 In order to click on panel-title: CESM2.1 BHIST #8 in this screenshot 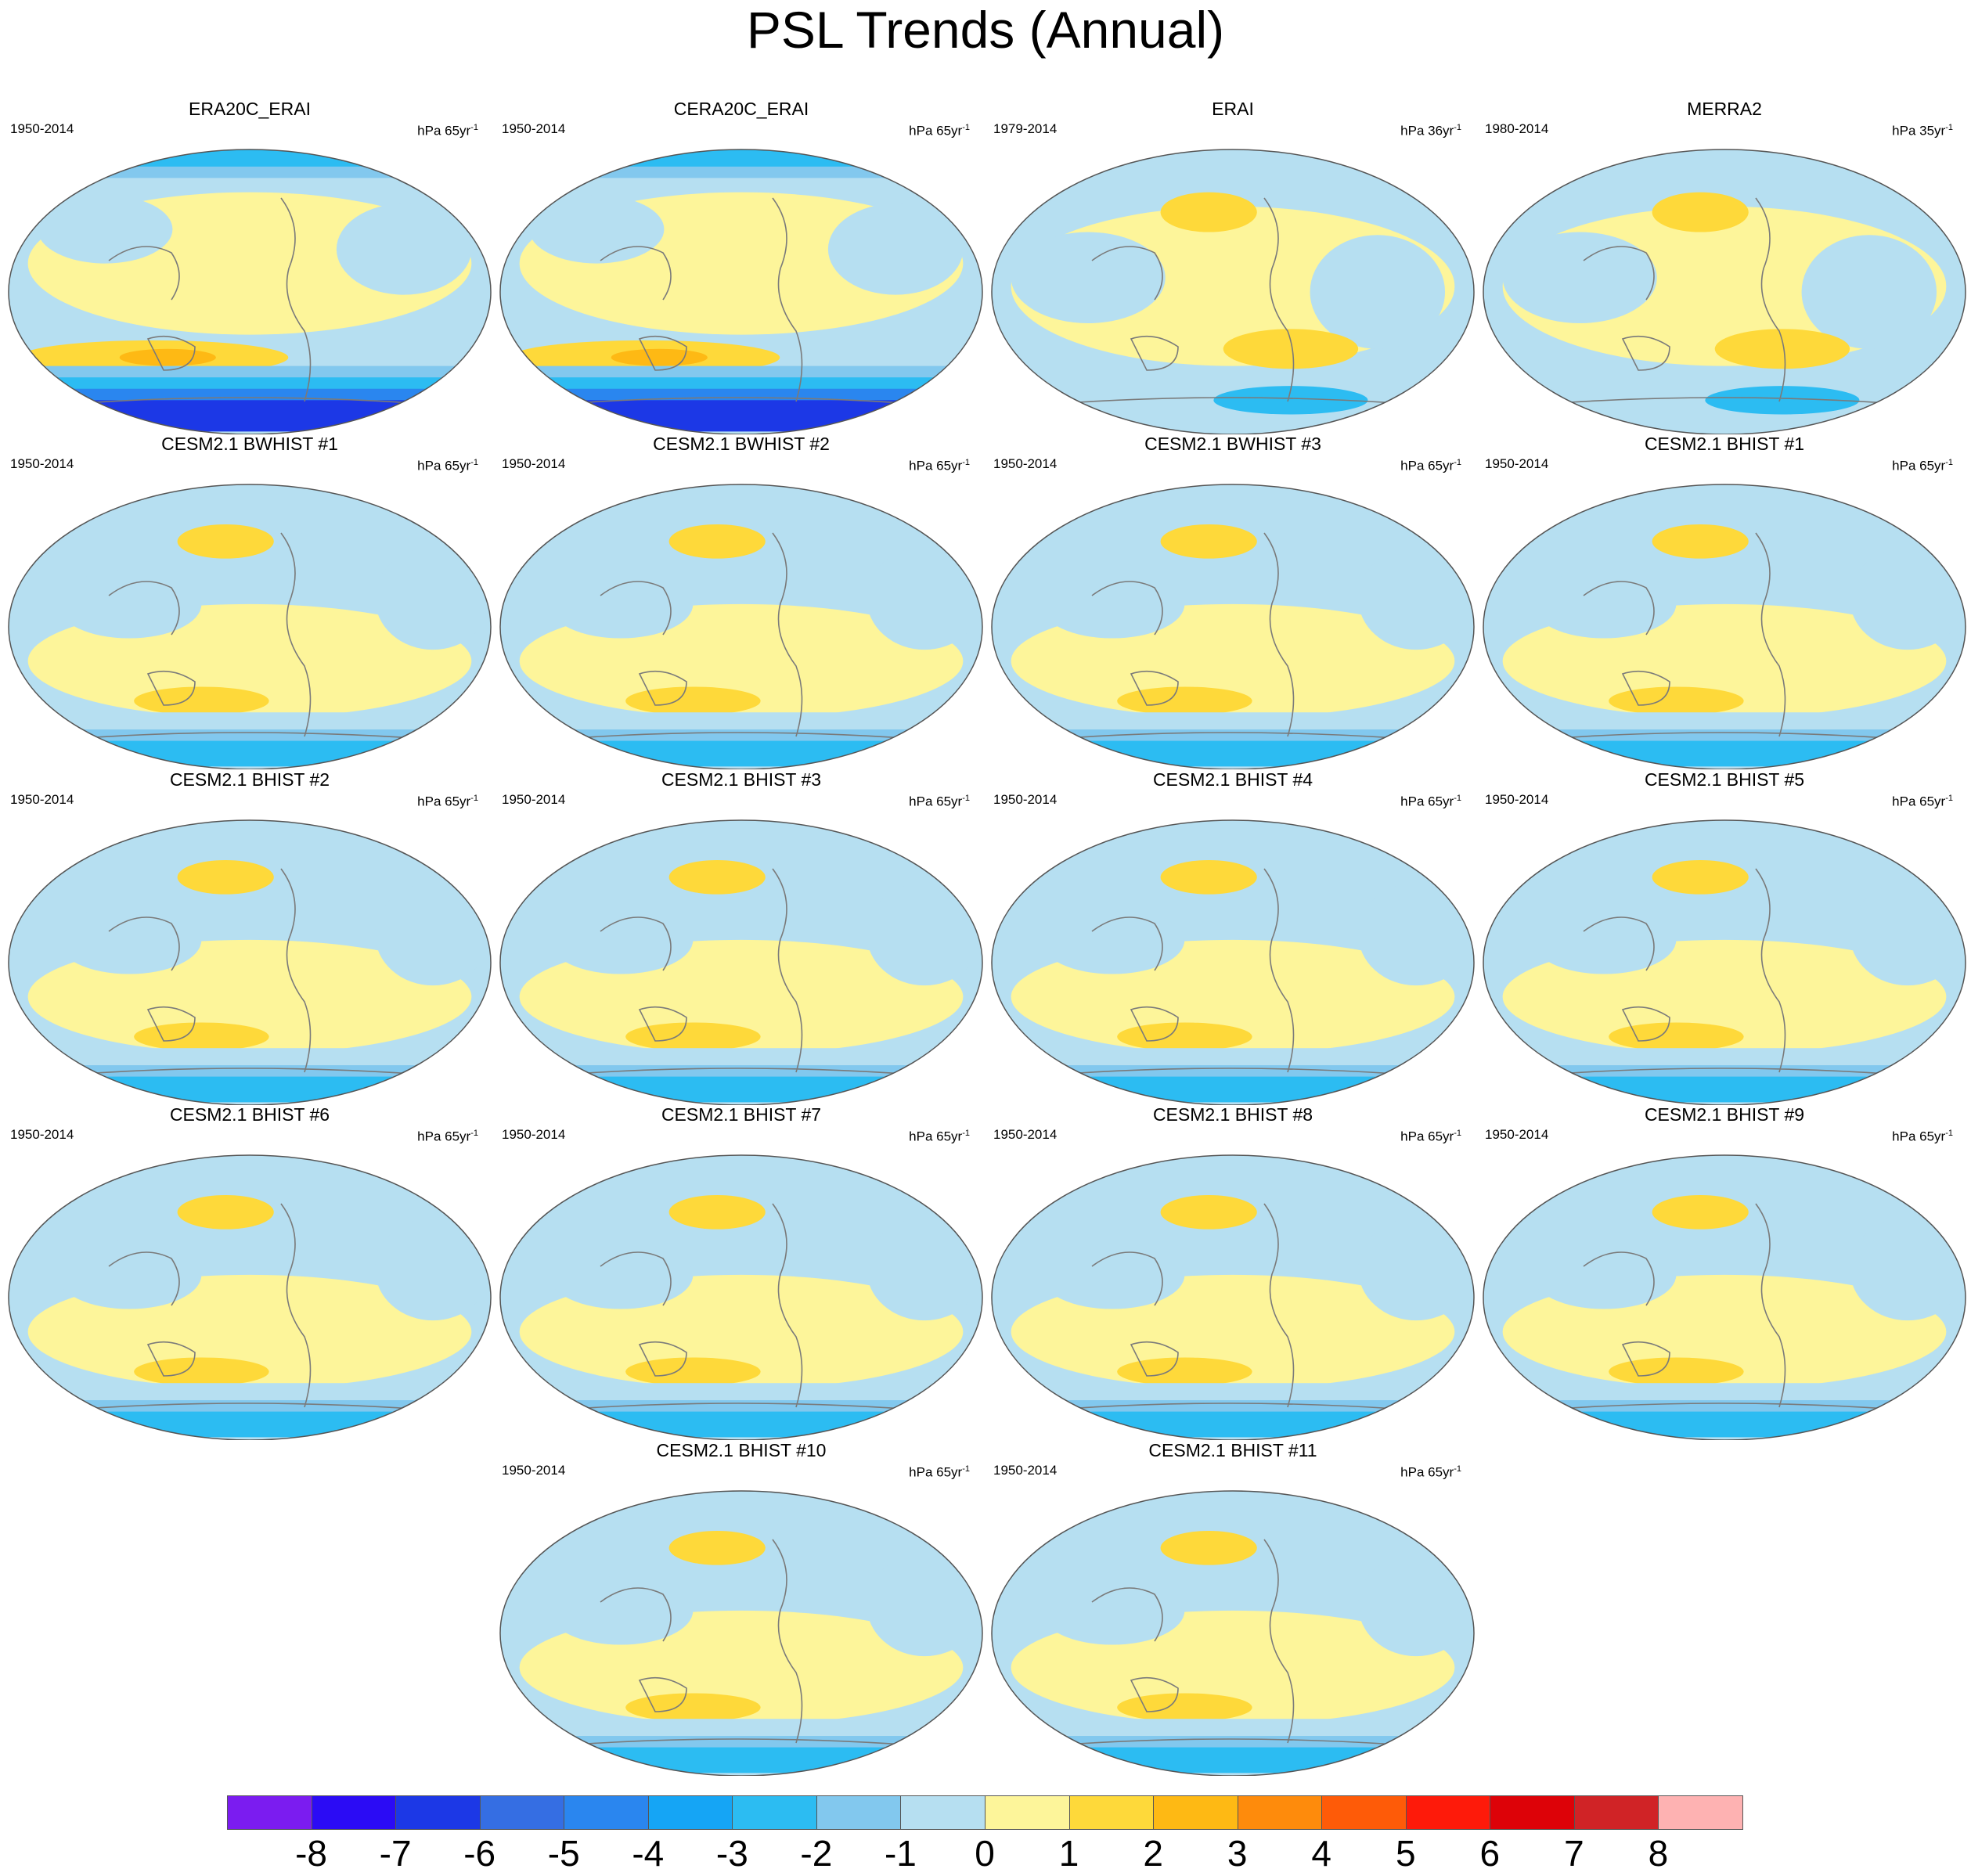, I will do `click(1232, 1114)`.